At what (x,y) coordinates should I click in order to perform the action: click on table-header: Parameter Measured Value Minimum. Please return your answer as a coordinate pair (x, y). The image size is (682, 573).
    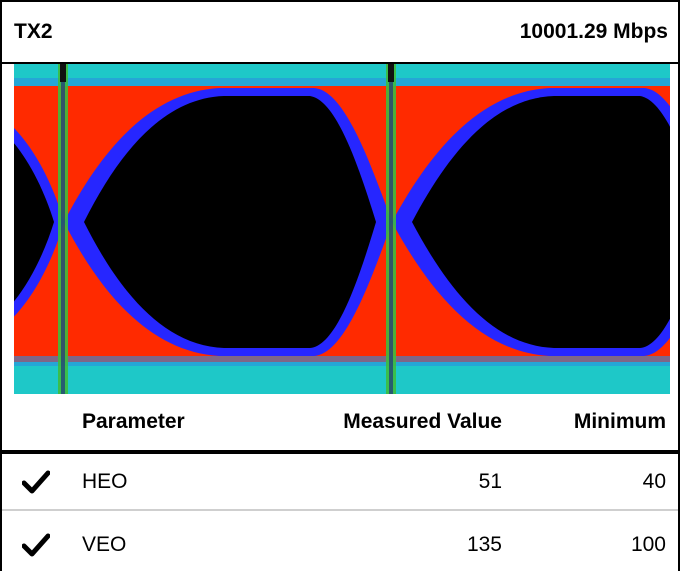
    Looking at the image, I should click on (340, 424).